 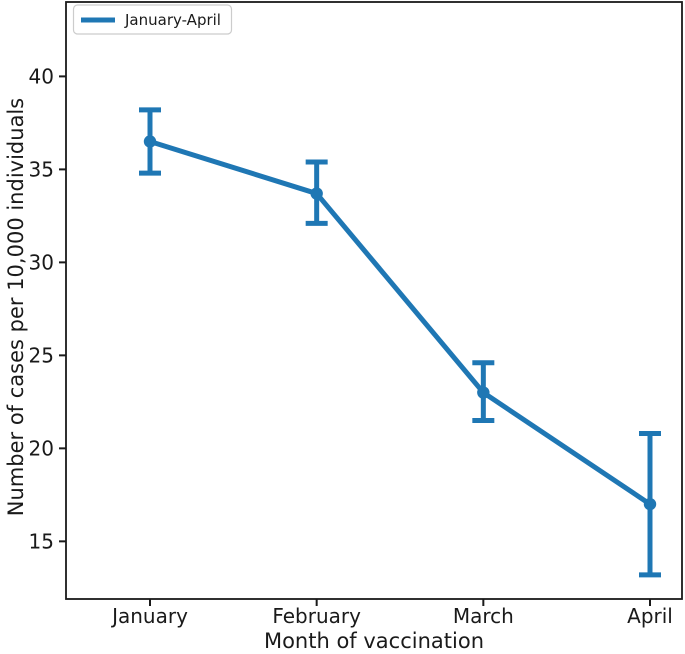 What do you see at coordinates (374, 641) in the screenshot?
I see `x-axis-label: Month of vaccination` at bounding box center [374, 641].